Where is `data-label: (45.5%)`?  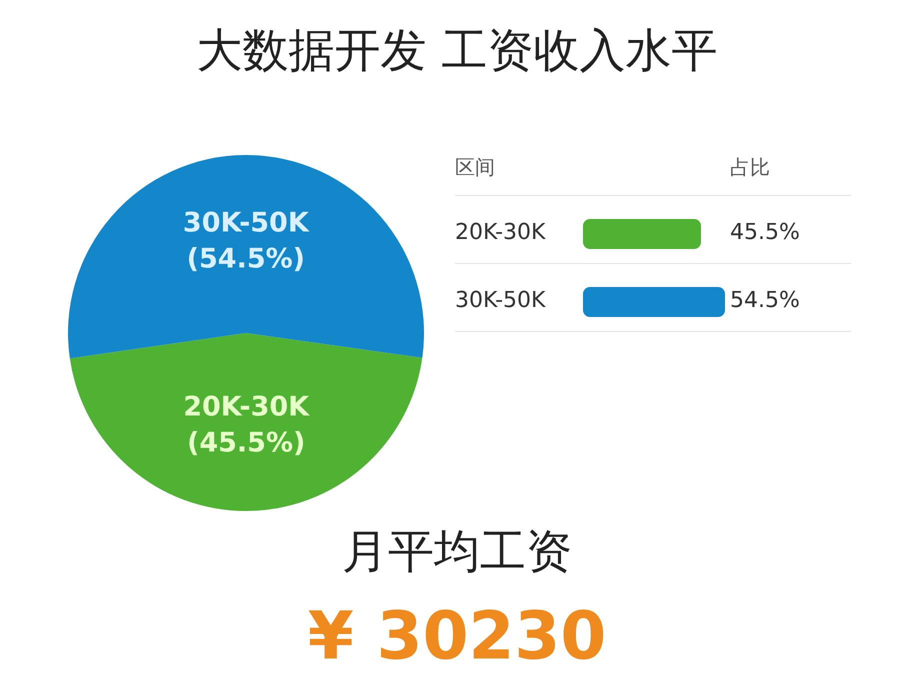 data-label: (45.5%) is located at coordinates (246, 443).